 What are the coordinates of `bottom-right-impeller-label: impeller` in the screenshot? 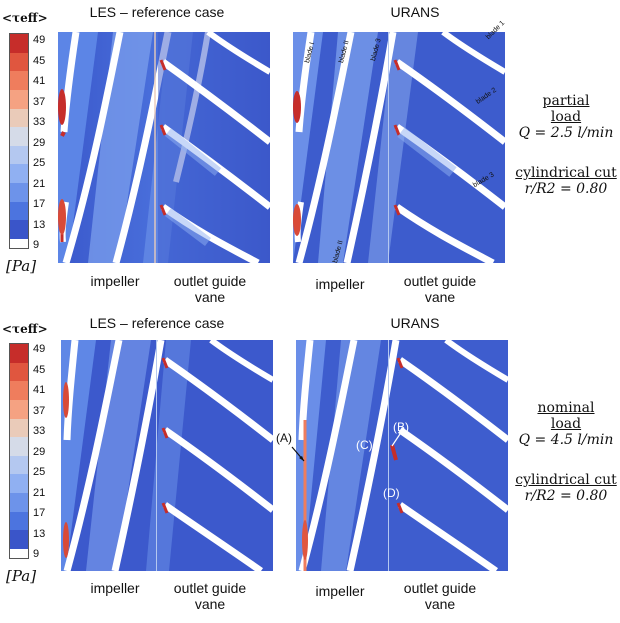 It's located at (340, 591).